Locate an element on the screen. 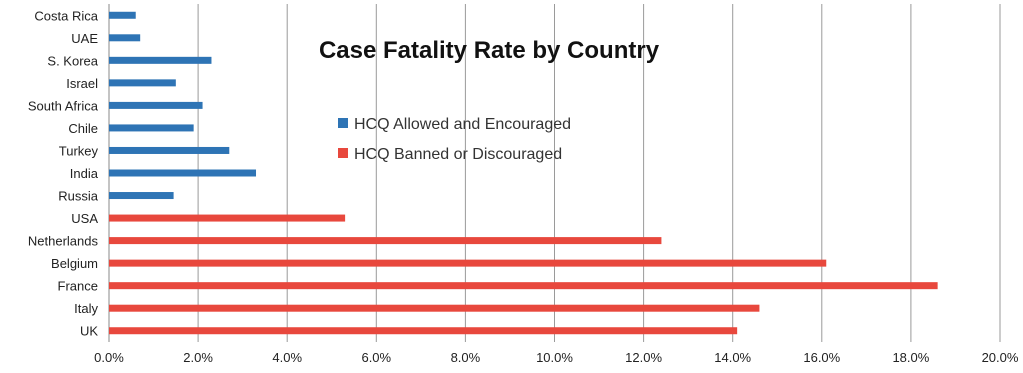 The width and height of the screenshot is (1023, 373). category-label: Turkey is located at coordinates (79, 150).